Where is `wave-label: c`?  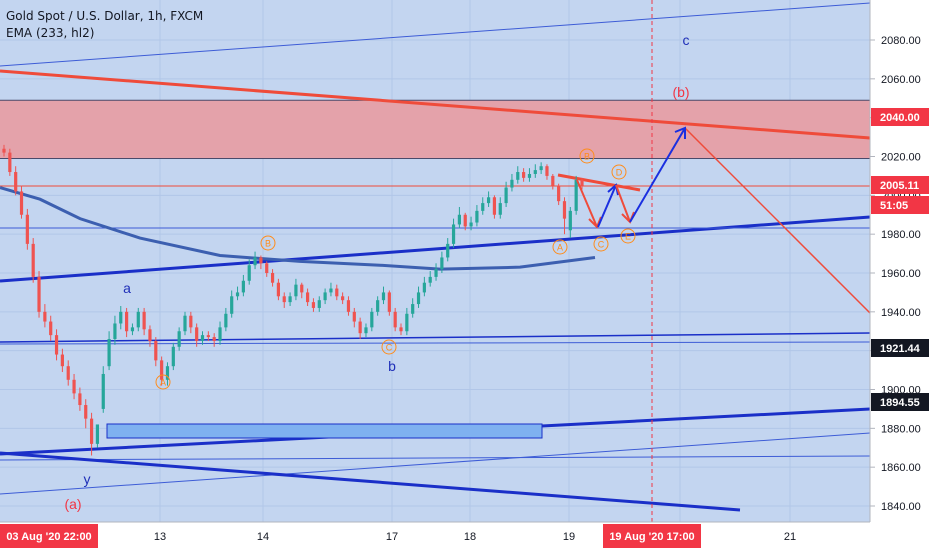
wave-label: c is located at coordinates (686, 40).